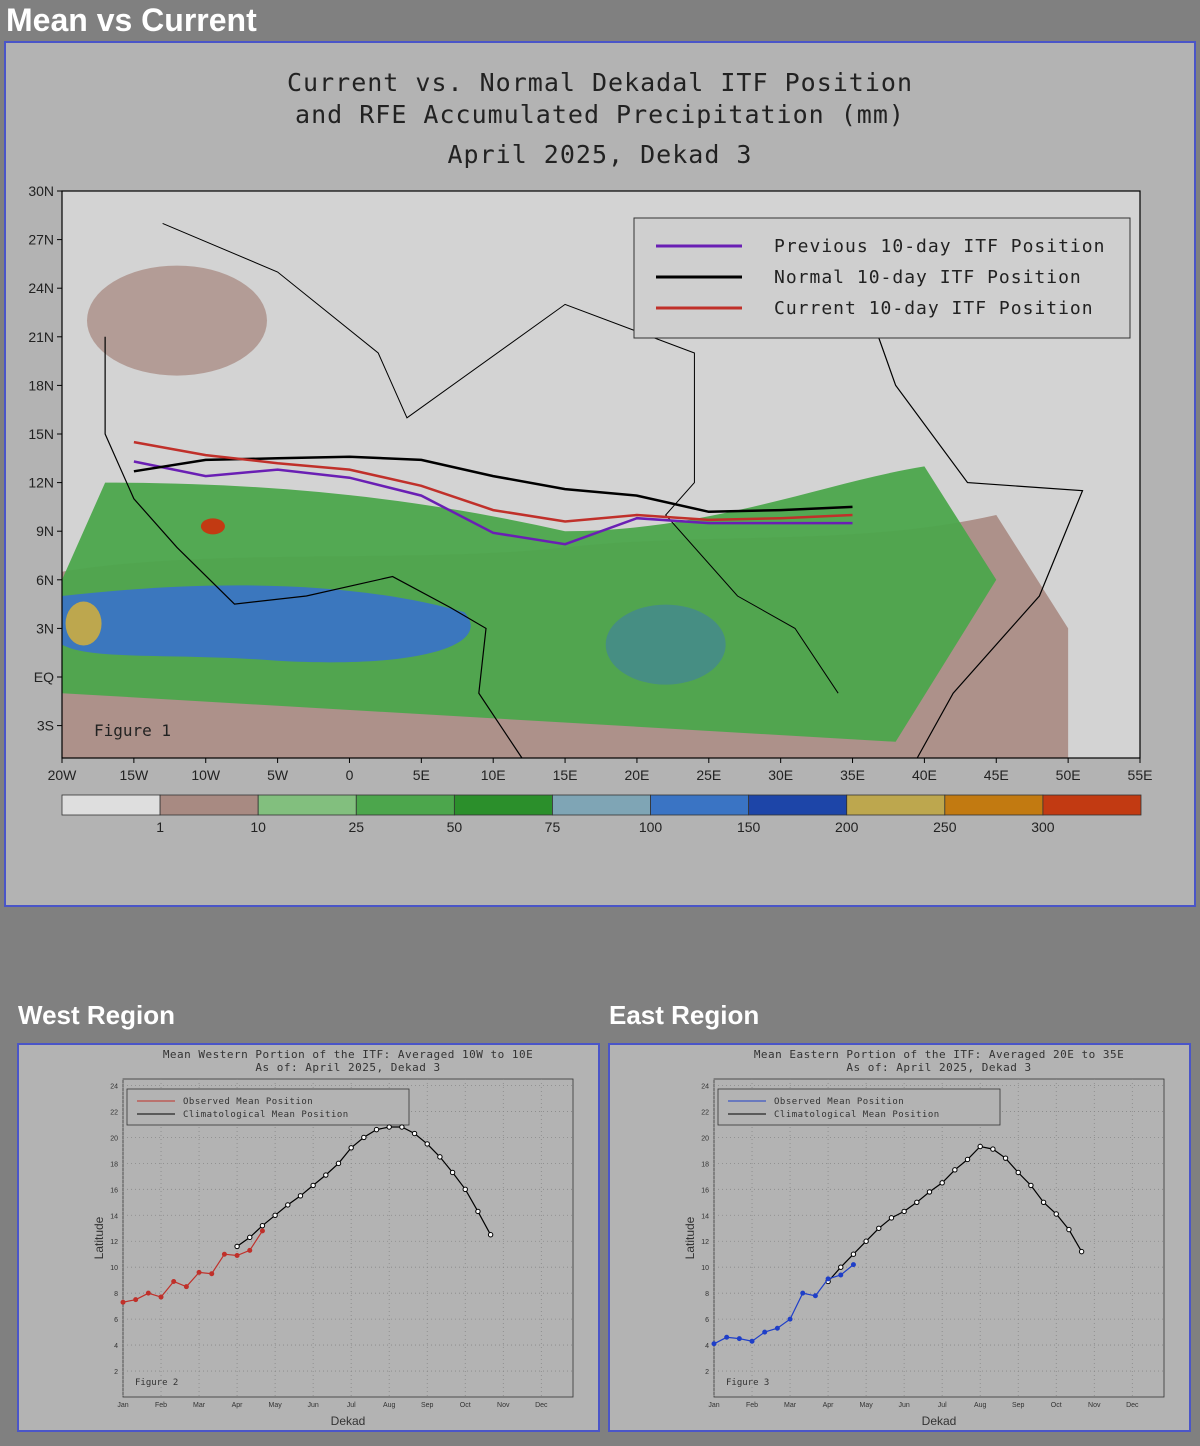  I want to click on precip-gulf-band, so click(266, 624).